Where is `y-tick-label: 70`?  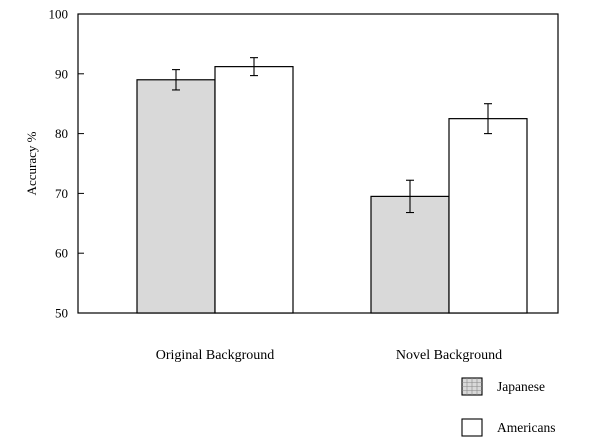 y-tick-label: 70 is located at coordinates (61, 193).